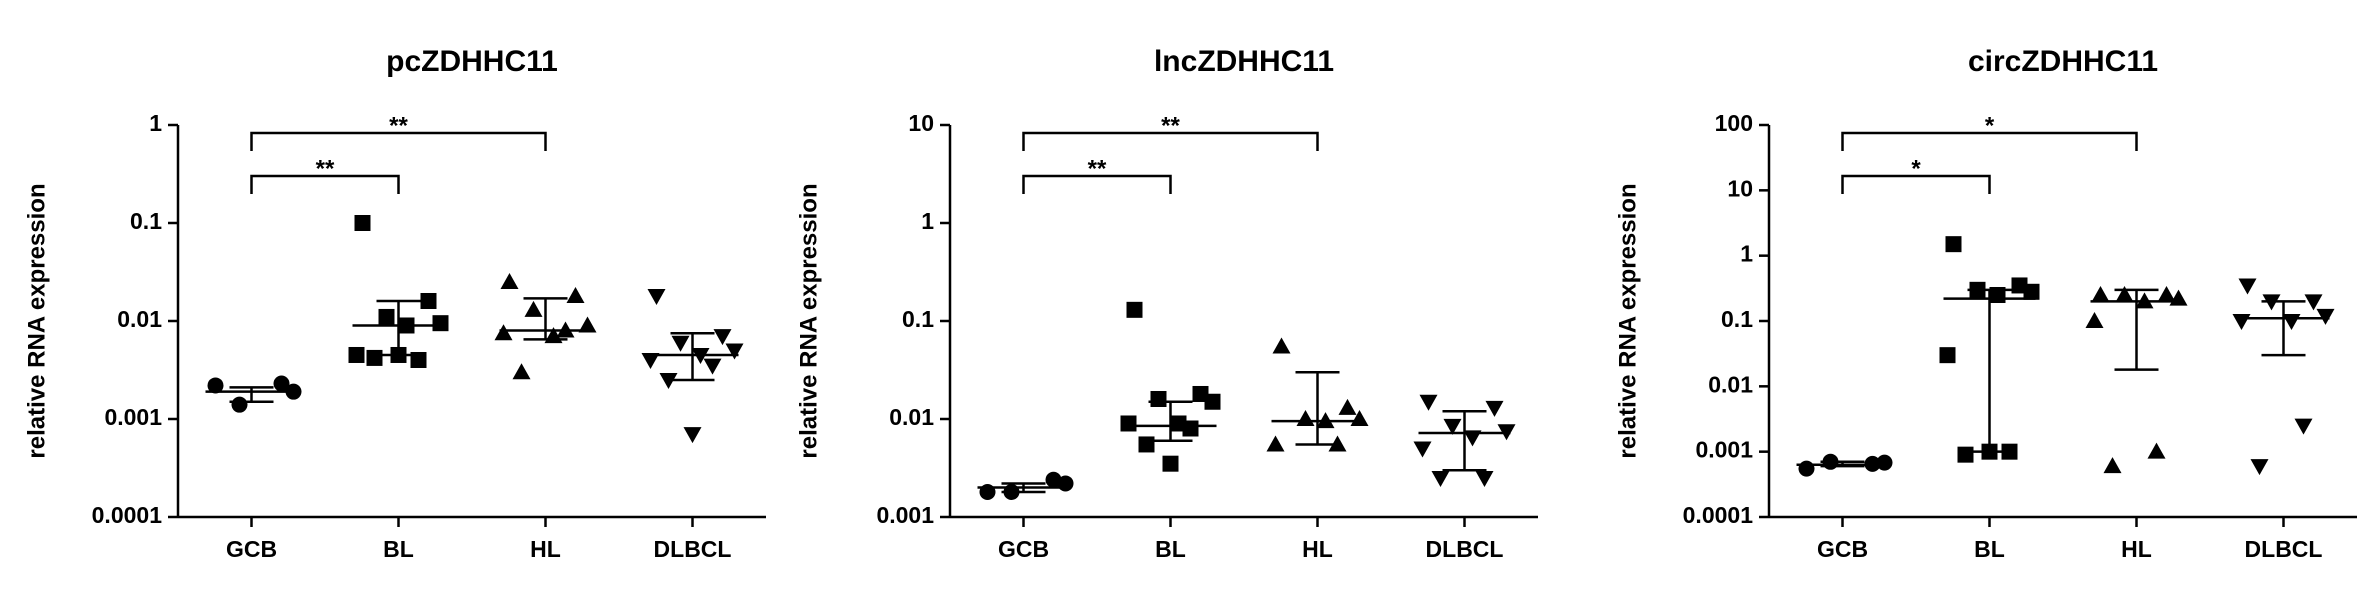 Image resolution: width=2359 pixels, height=599 pixels. I want to click on chart-title: lncZDHHC11, so click(1244, 61).